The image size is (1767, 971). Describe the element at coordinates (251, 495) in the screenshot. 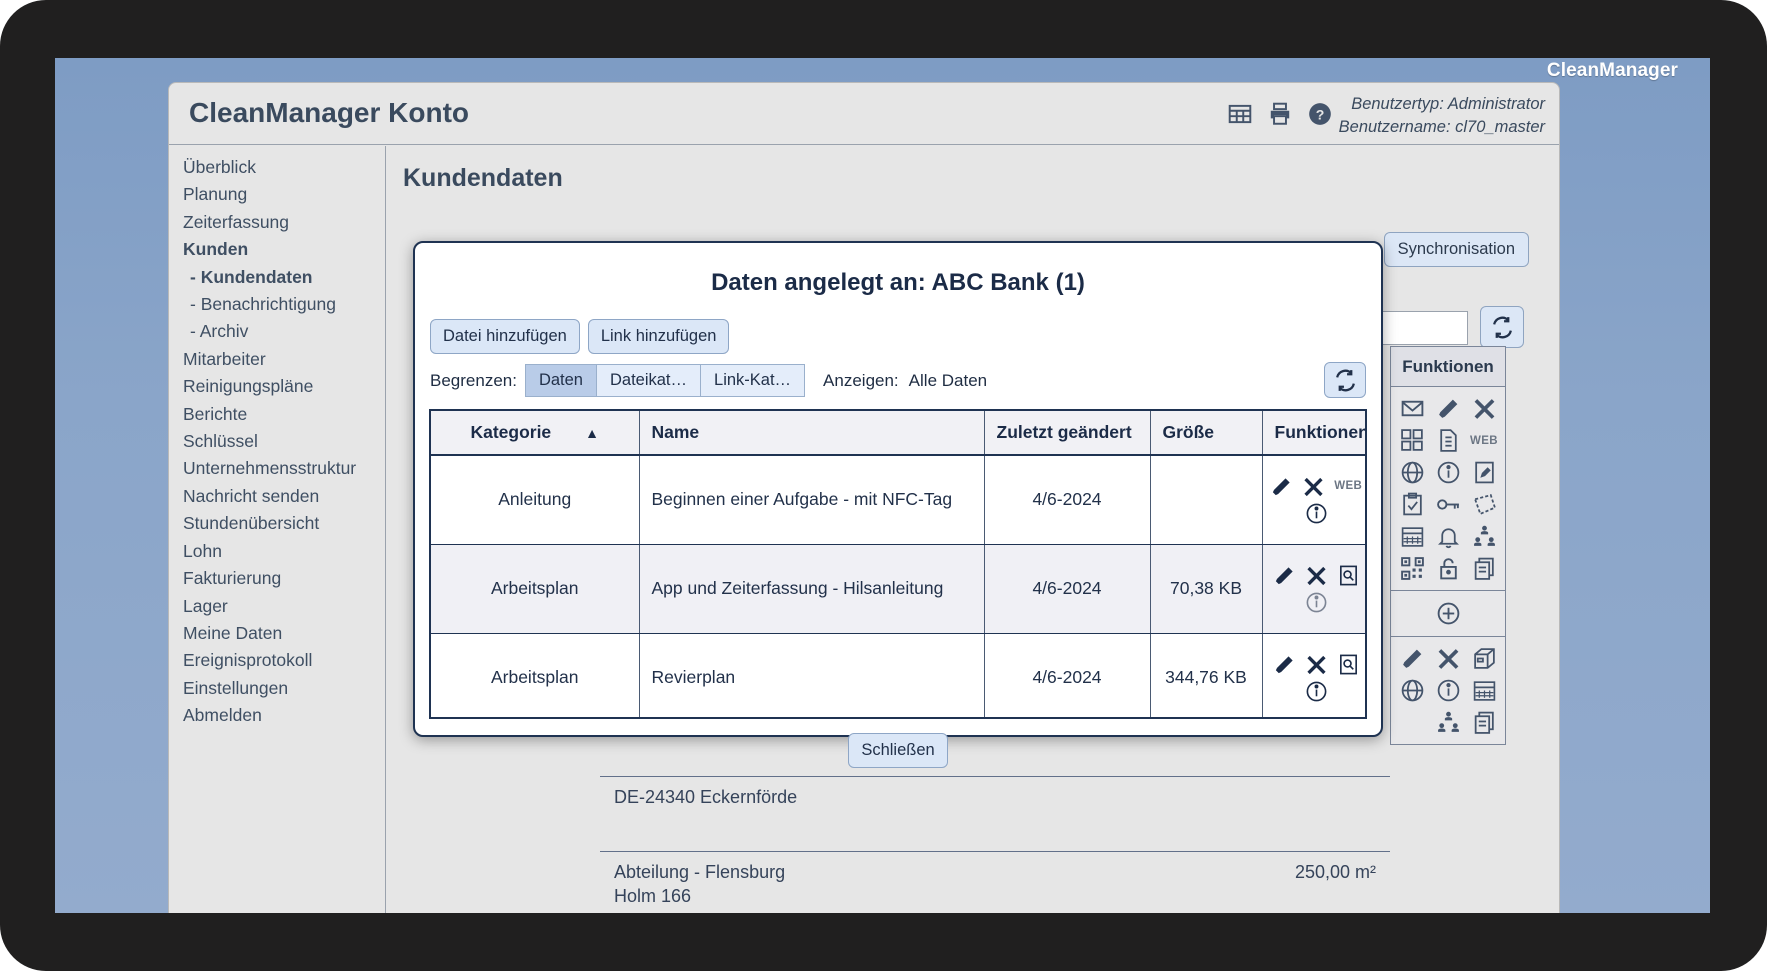

I see `sidebar-item-nachricht-senden: Nachricht senden` at that location.